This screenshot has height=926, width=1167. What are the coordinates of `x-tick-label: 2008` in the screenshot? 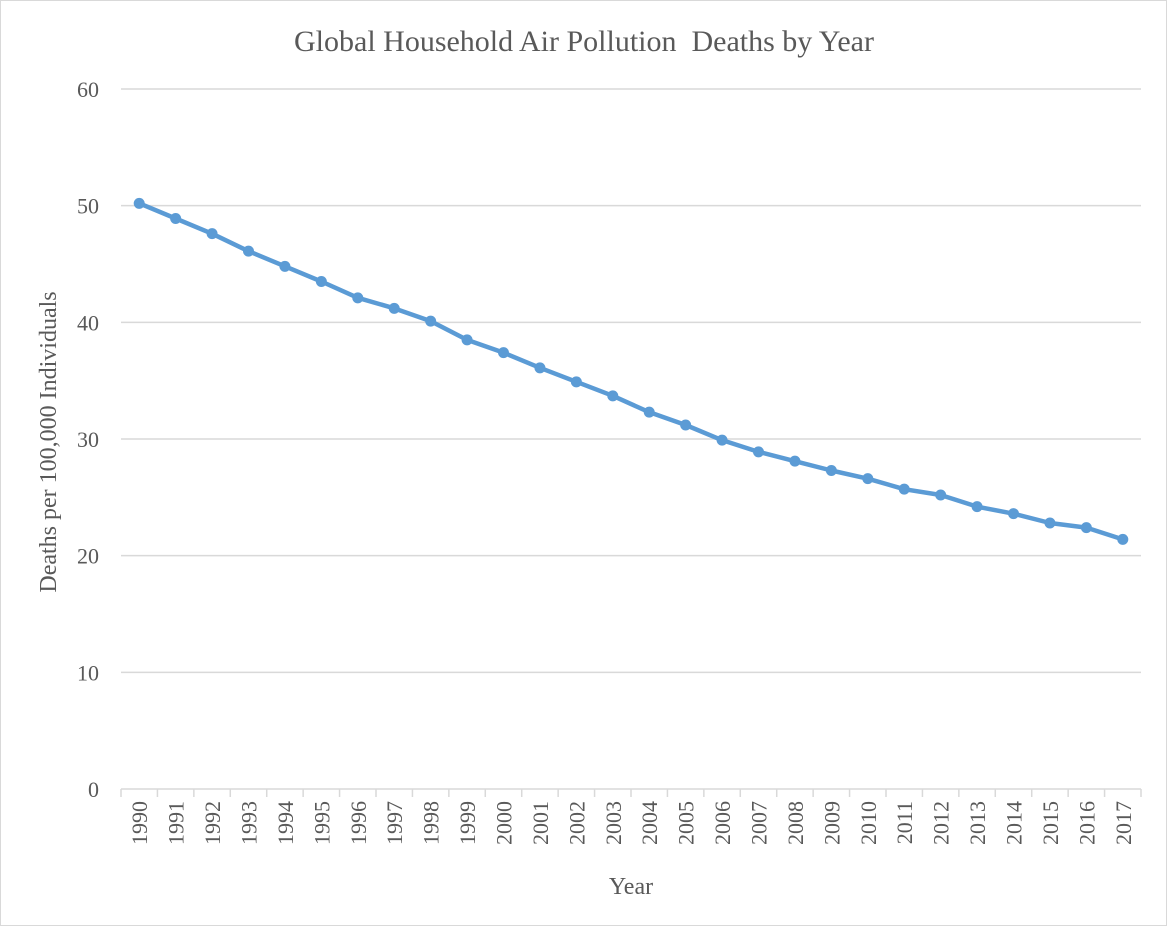 It's located at (795, 823).